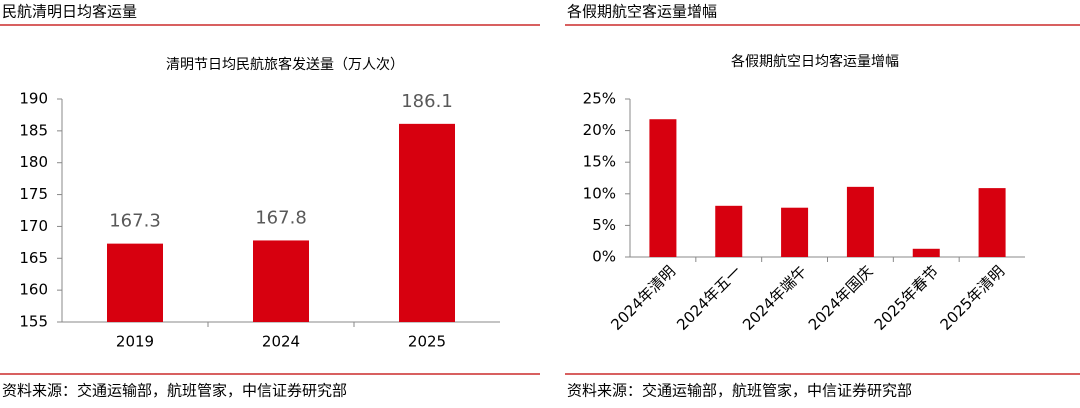  Describe the element at coordinates (33, 130) in the screenshot. I see `y-tick-label: 185` at that location.